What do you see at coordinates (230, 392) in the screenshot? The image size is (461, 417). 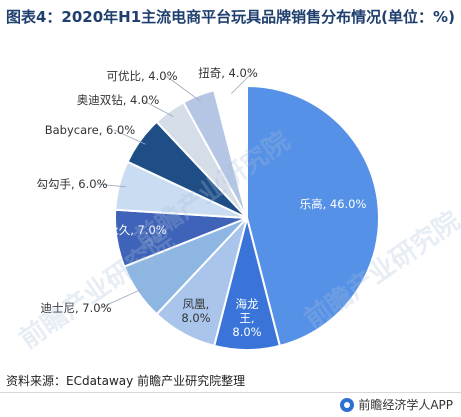 I see `footer-divider` at bounding box center [230, 392].